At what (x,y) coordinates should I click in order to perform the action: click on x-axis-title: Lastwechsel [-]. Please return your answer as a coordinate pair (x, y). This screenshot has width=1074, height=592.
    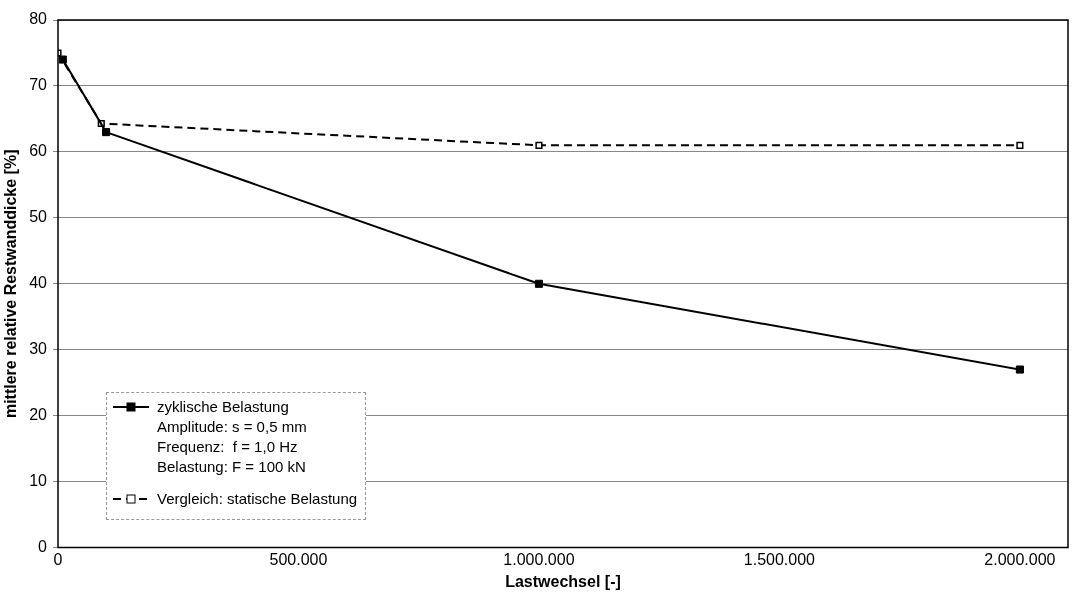
    Looking at the image, I should click on (563, 581).